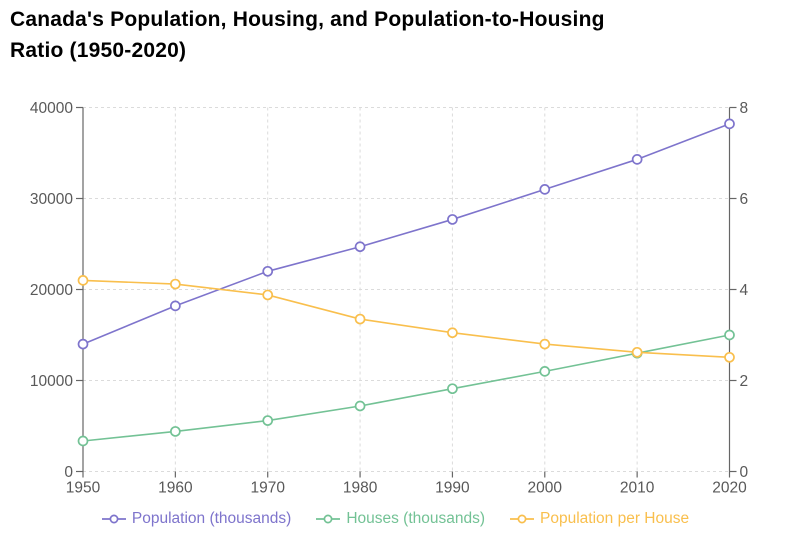 The width and height of the screenshot is (791, 551). What do you see at coordinates (744, 472) in the screenshot?
I see `right-axis-tick-label: 0` at bounding box center [744, 472].